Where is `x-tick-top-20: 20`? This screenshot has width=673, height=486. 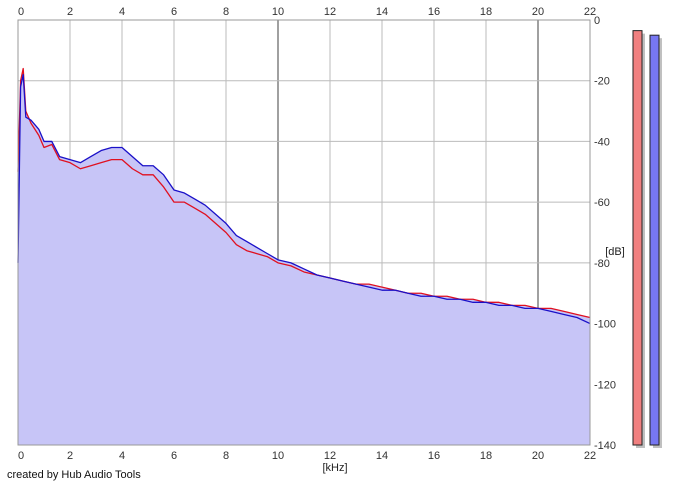
x-tick-top-20: 20 is located at coordinates (538, 12).